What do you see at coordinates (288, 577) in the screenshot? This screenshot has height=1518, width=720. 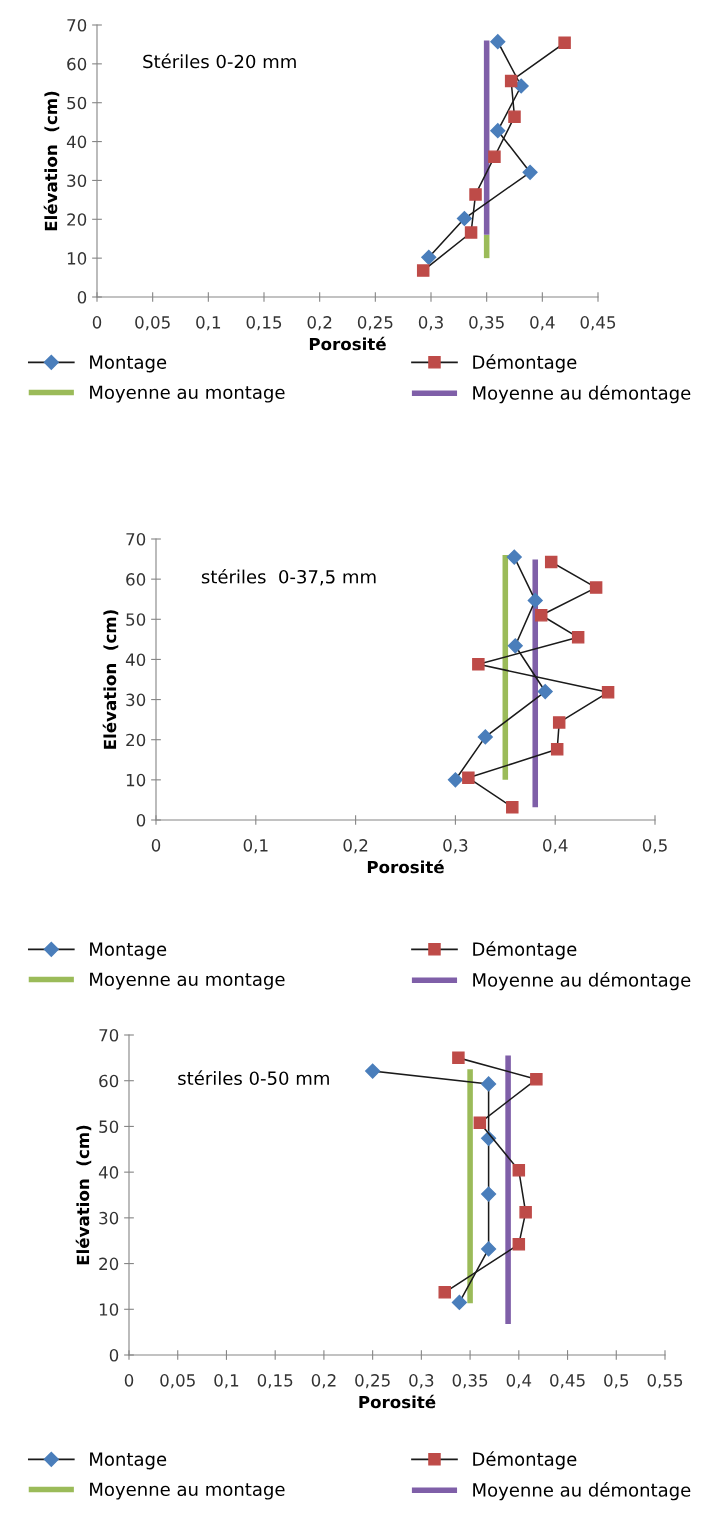 I see `text: stériles 0-37,5 mm` at bounding box center [288, 577].